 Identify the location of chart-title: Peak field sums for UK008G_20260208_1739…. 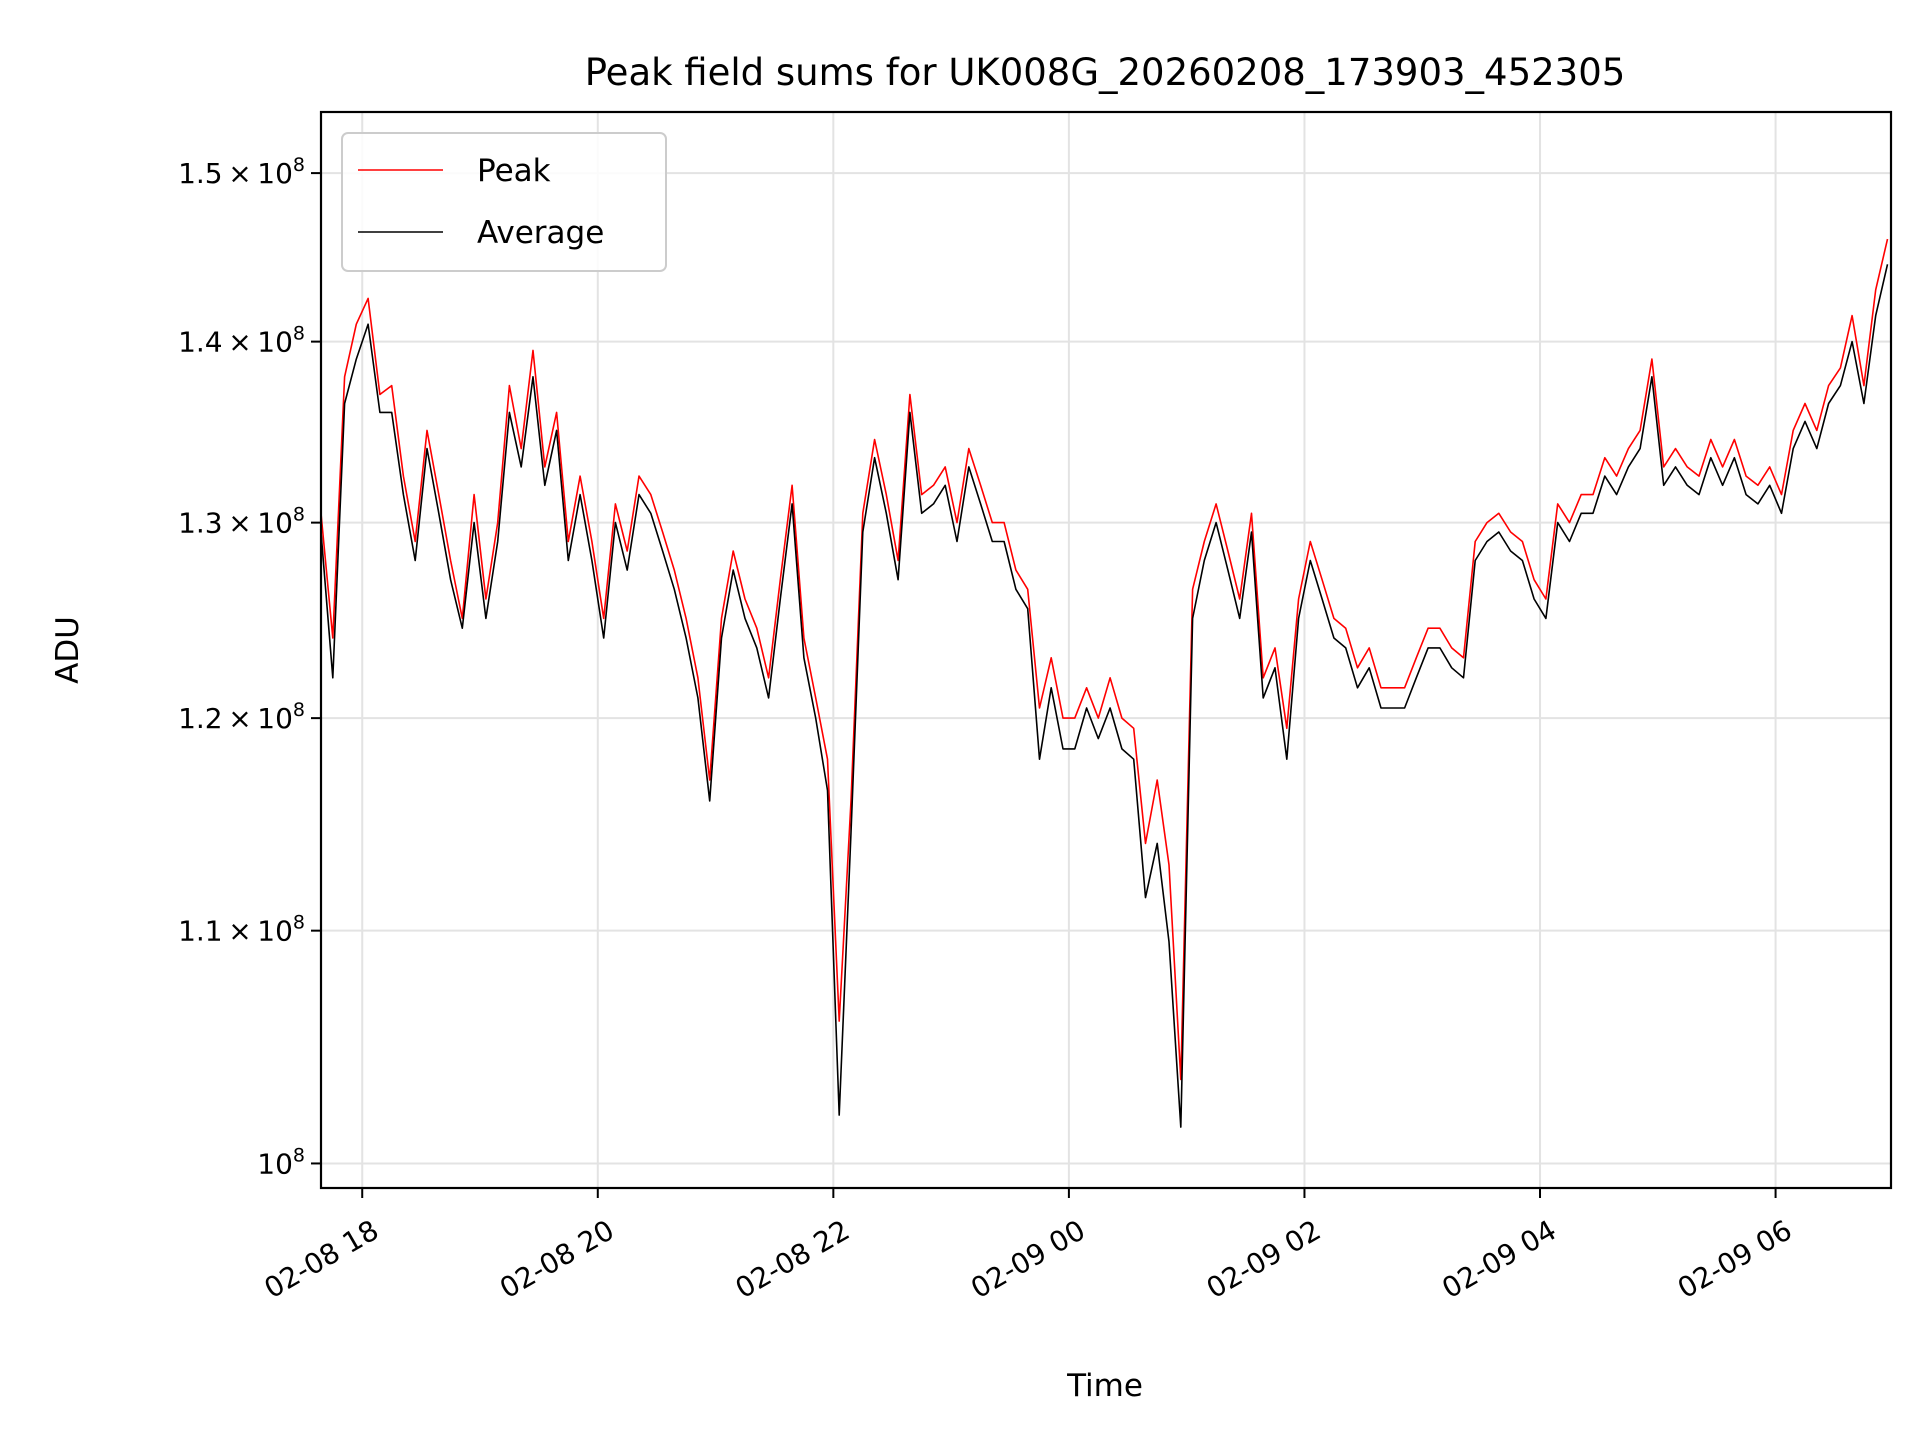
(1105, 72).